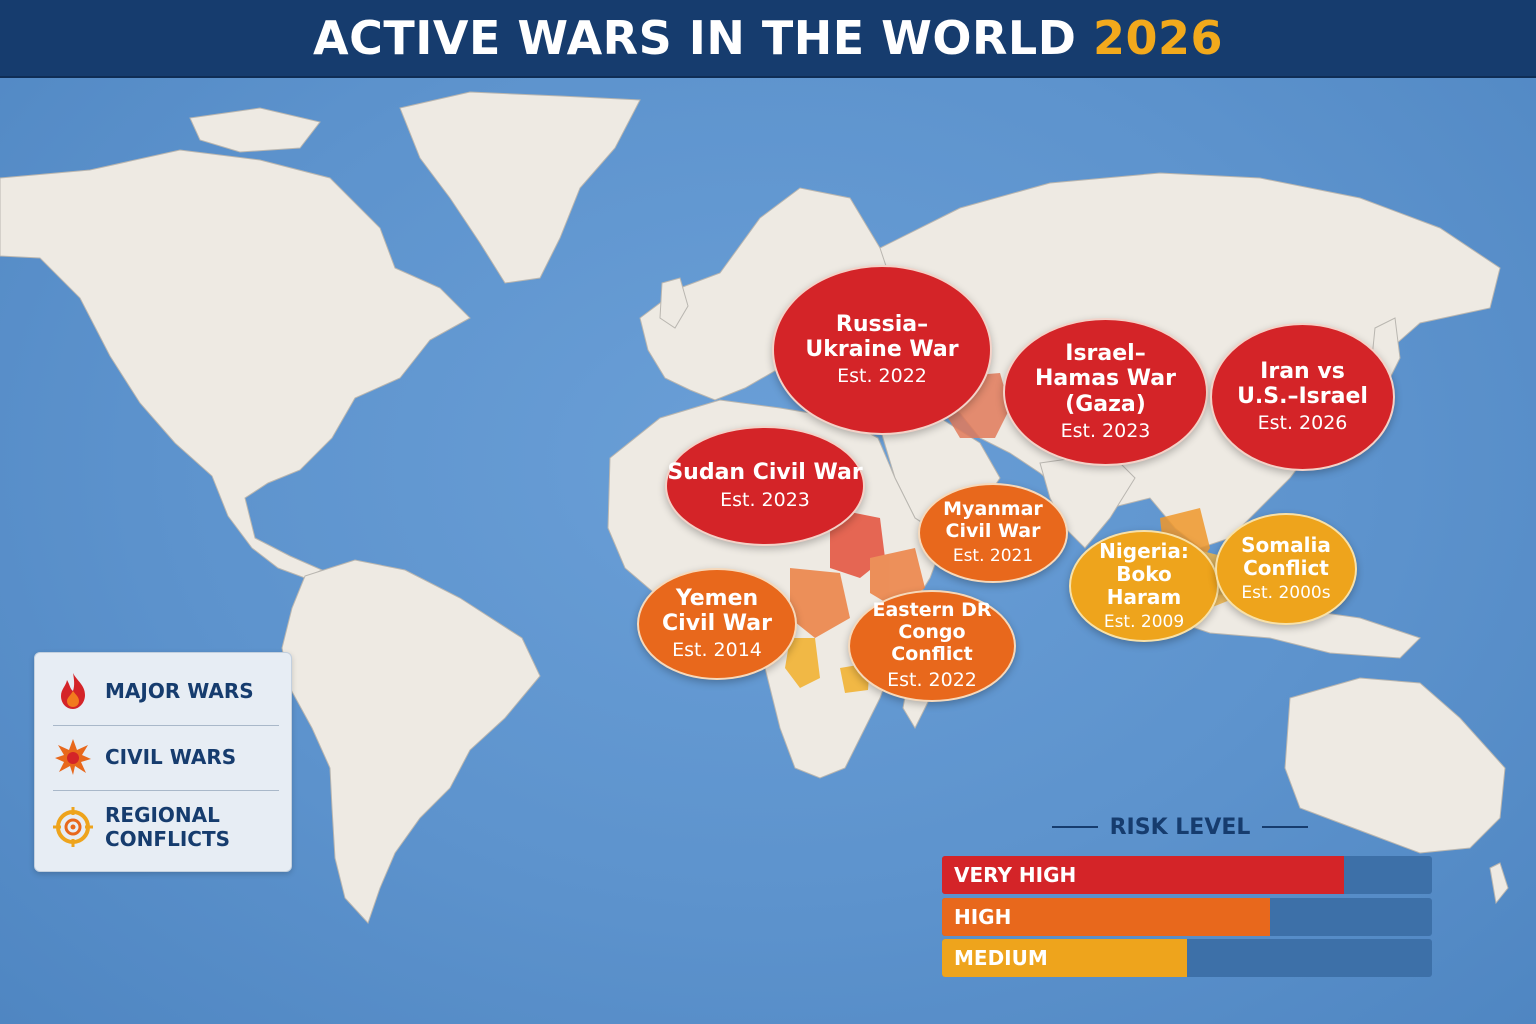 This screenshot has height=1024, width=1536. I want to click on legend-label: MAJOR WARS, so click(179, 691).